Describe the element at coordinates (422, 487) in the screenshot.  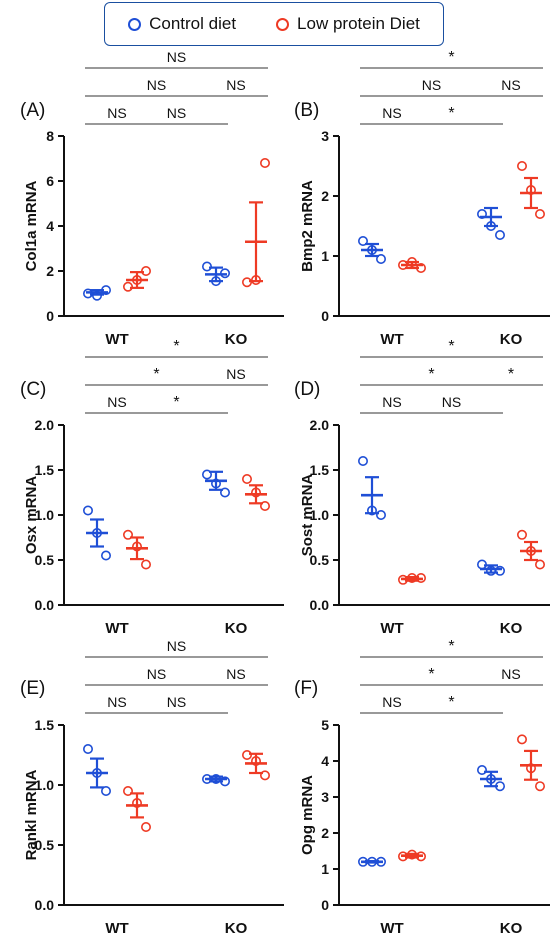
I see `panel-4: (D) 0.0 0.5 1.0 1.5 2.0 Sost mRNA WT KO * * NS * NS` at that location.